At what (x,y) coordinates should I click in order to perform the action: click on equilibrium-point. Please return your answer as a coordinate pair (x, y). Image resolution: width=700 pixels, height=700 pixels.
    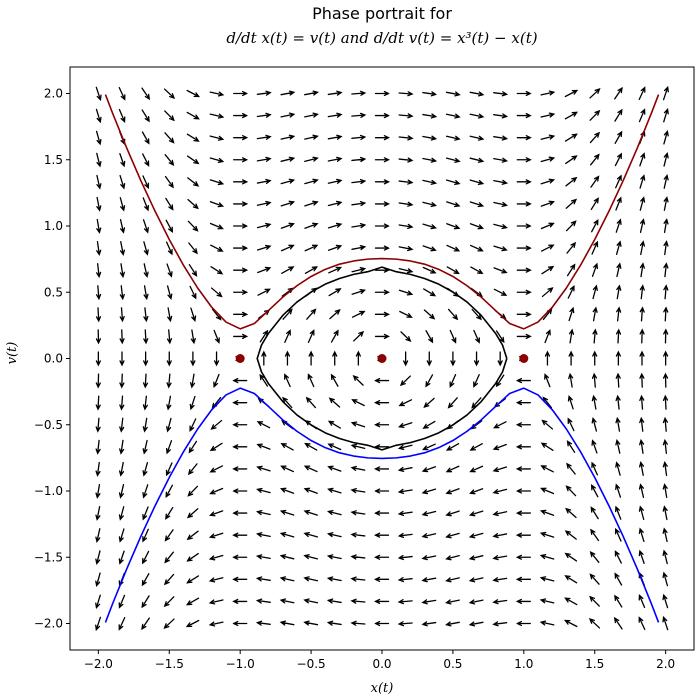
    Looking at the image, I should click on (240, 358).